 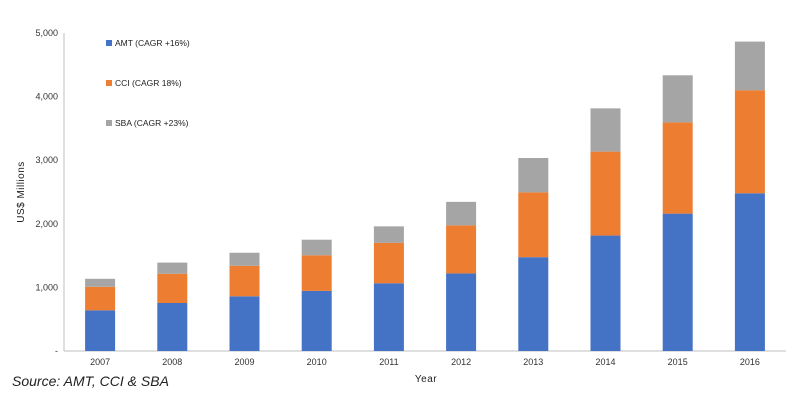 What do you see at coordinates (461, 362) in the screenshot?
I see `x-tick-label: 2012` at bounding box center [461, 362].